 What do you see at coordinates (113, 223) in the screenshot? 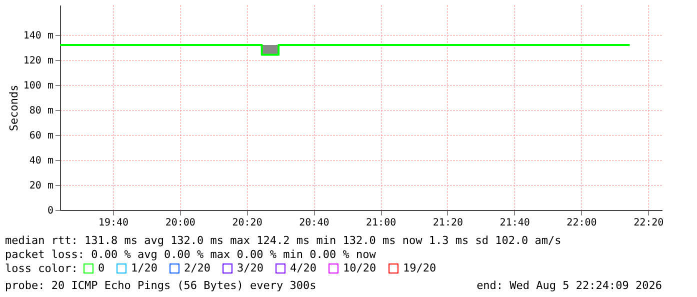
I see `x-tick-label: 19:40` at bounding box center [113, 223].